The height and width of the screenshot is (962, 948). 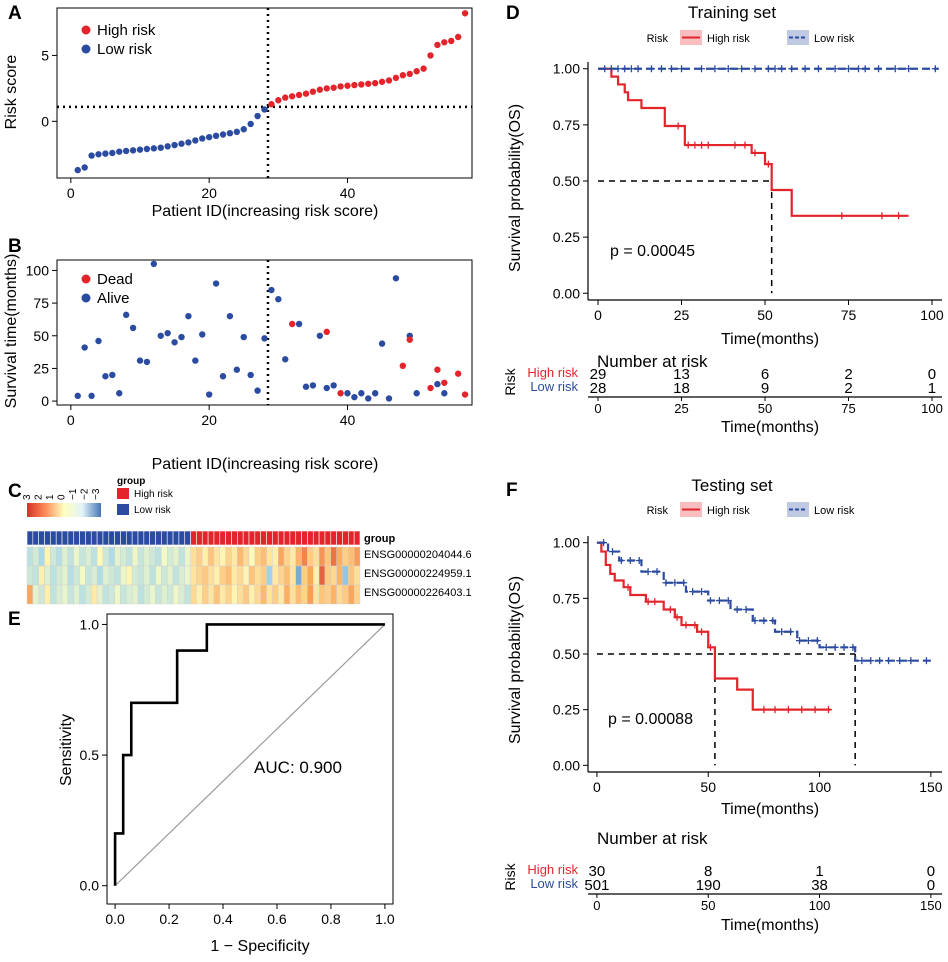 What do you see at coordinates (281, 556) in the screenshot?
I see `heatmap-cell-r0-c43` at bounding box center [281, 556].